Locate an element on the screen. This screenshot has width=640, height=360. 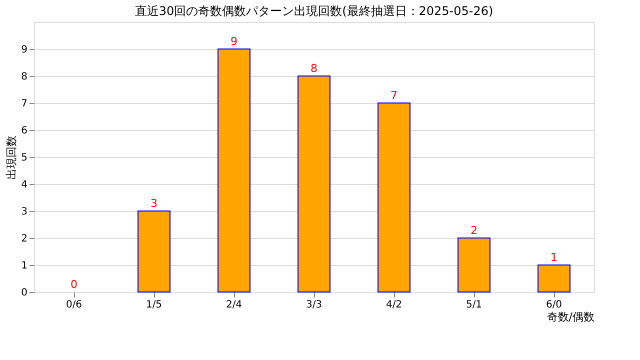
x-tick-label: 2/4 is located at coordinates (234, 305).